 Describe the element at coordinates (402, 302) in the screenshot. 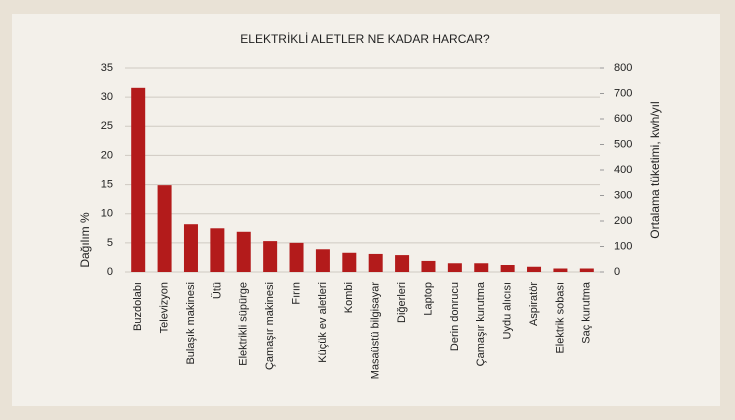

I see `x-tick-label: Diğerleri` at that location.